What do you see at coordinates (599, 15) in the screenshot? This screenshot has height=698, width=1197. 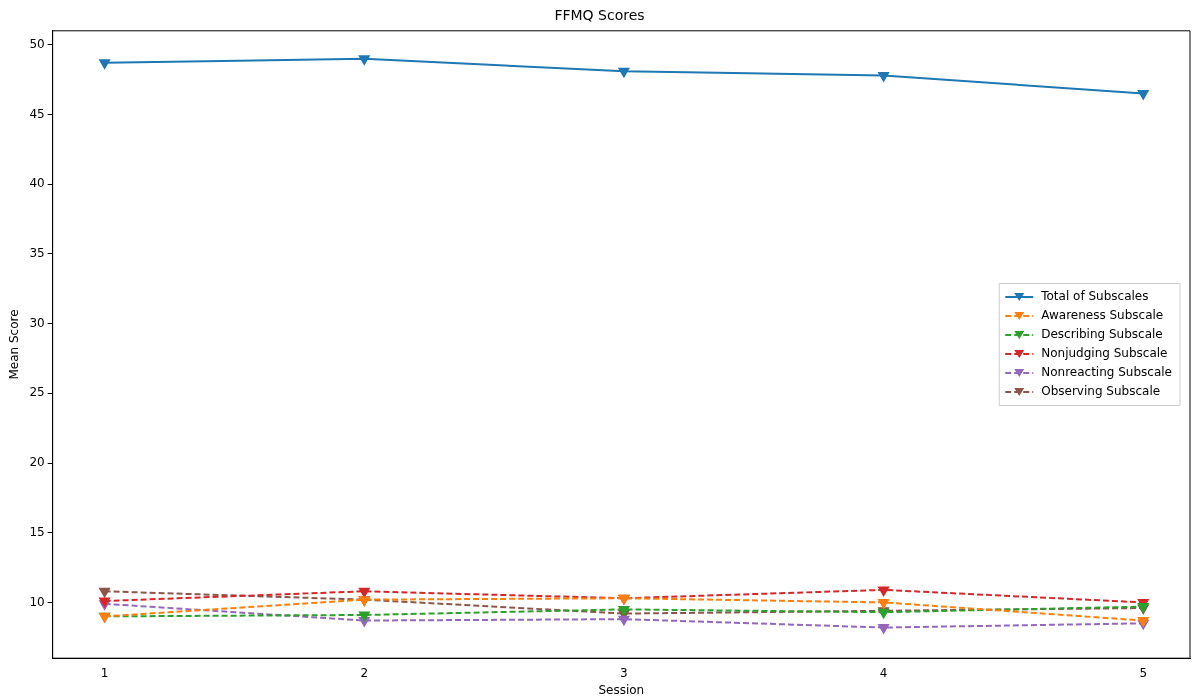 I see `chart-title: FFMQ Scores` at bounding box center [599, 15].